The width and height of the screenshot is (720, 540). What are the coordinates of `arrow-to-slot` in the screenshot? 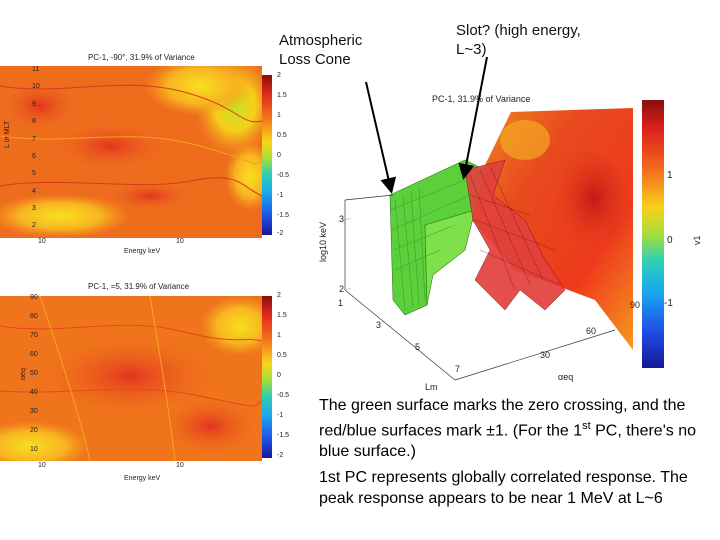 It's located at (473, 118).